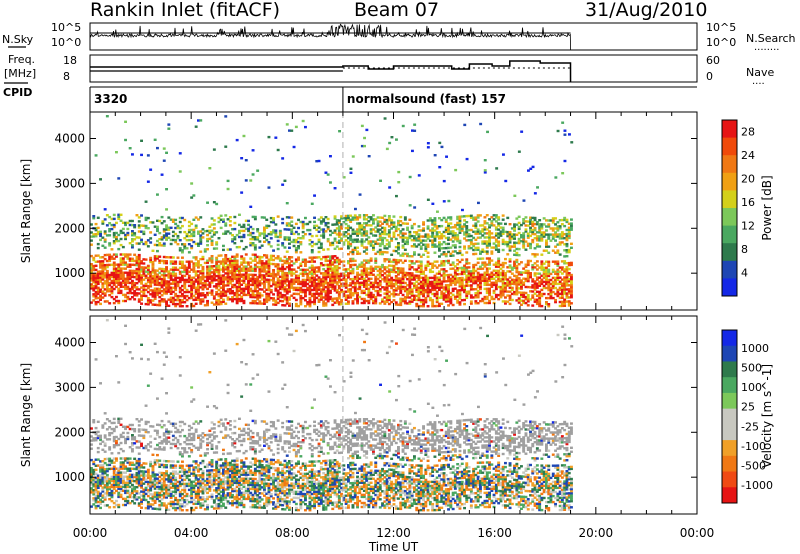 This screenshot has height=554, width=800. Describe the element at coordinates (760, 72) in the screenshot. I see `freq-right-label: Nave` at that location.